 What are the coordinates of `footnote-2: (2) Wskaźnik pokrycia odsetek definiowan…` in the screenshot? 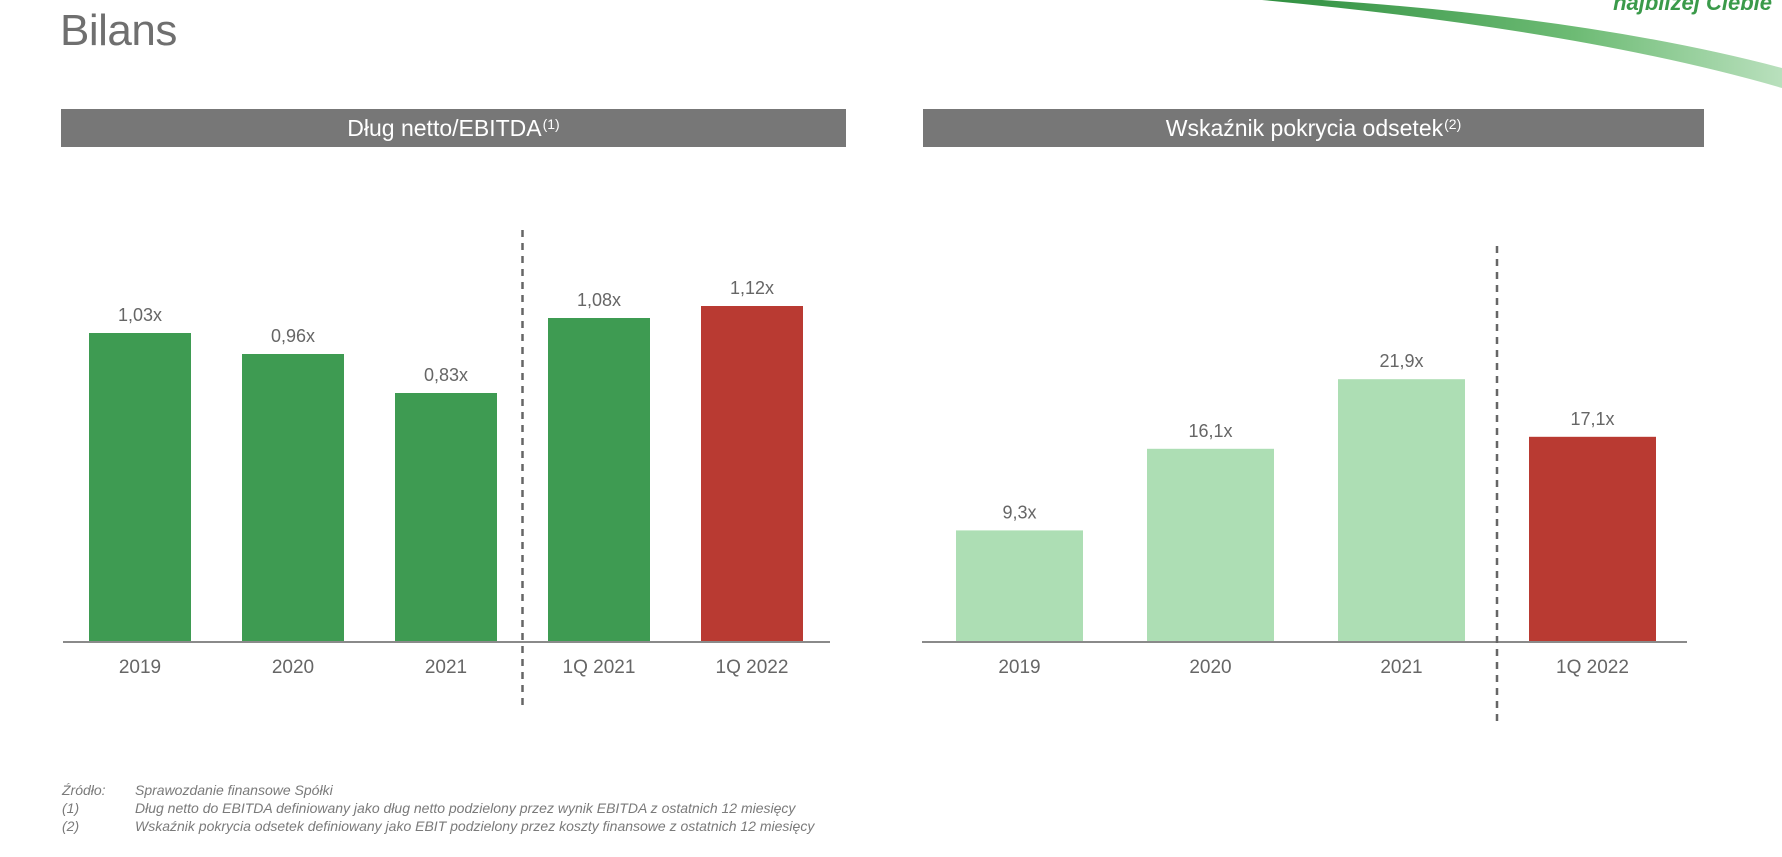 It's located at (438, 826).